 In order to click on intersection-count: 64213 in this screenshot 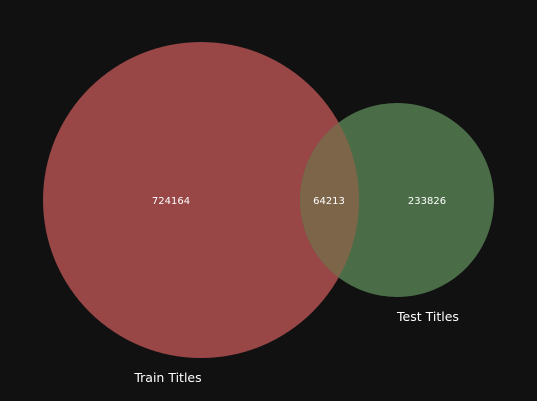, I will do `click(329, 201)`.